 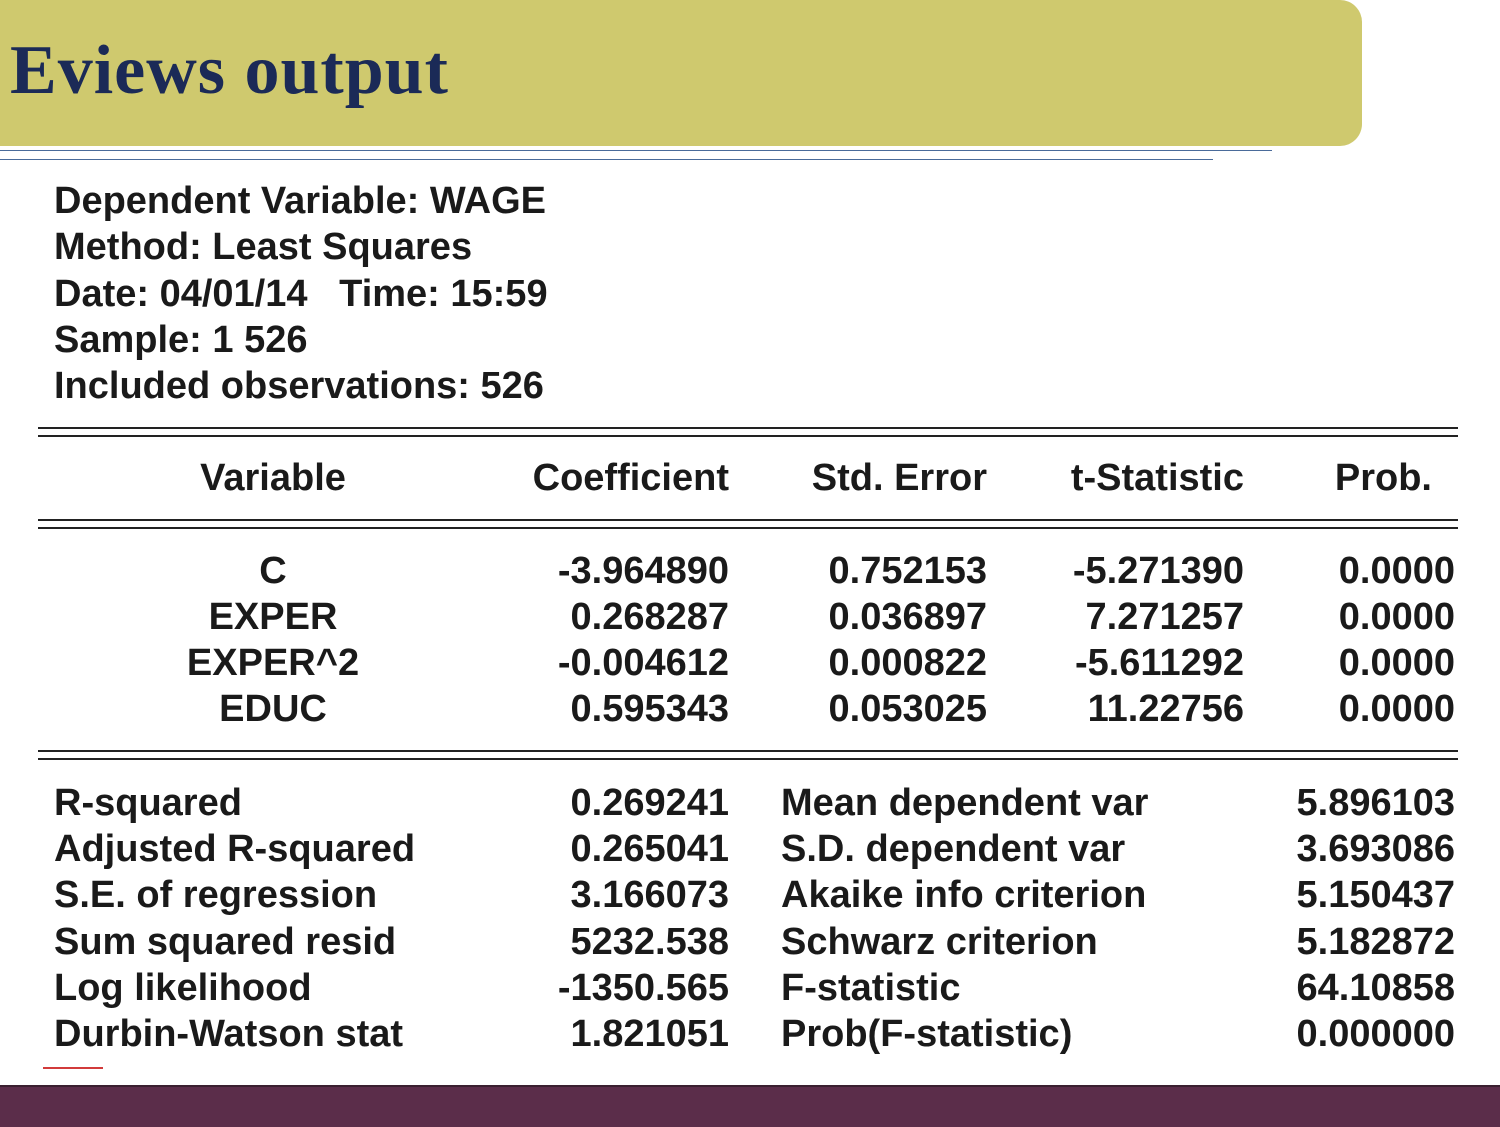 What do you see at coordinates (1158, 571) in the screenshot?
I see `cell-t-statistic: -5.271390` at bounding box center [1158, 571].